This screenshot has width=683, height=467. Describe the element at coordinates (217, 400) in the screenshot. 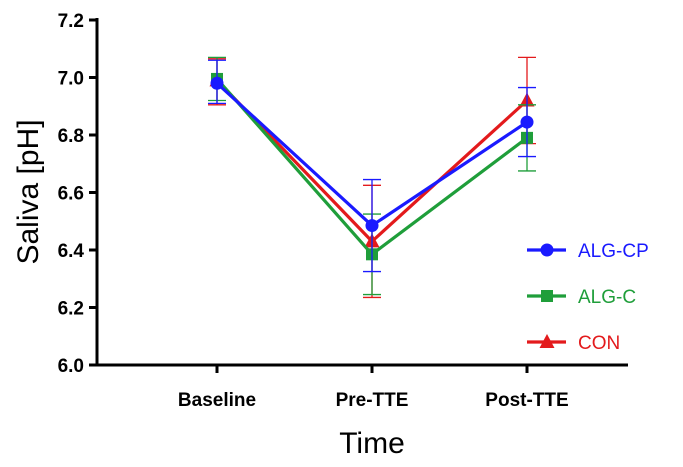

I see `x-tick-label: Baseline` at that location.